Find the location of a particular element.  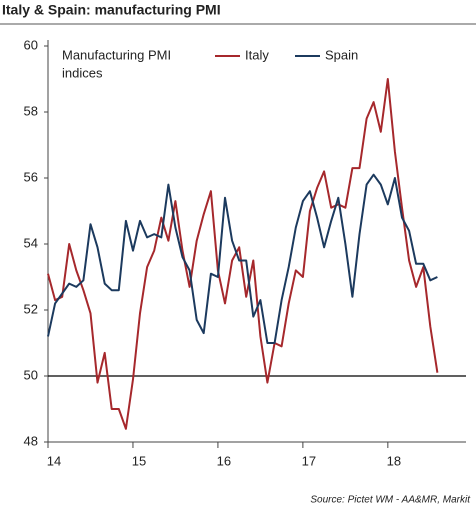

y-tick-label: 52 is located at coordinates (31, 308).